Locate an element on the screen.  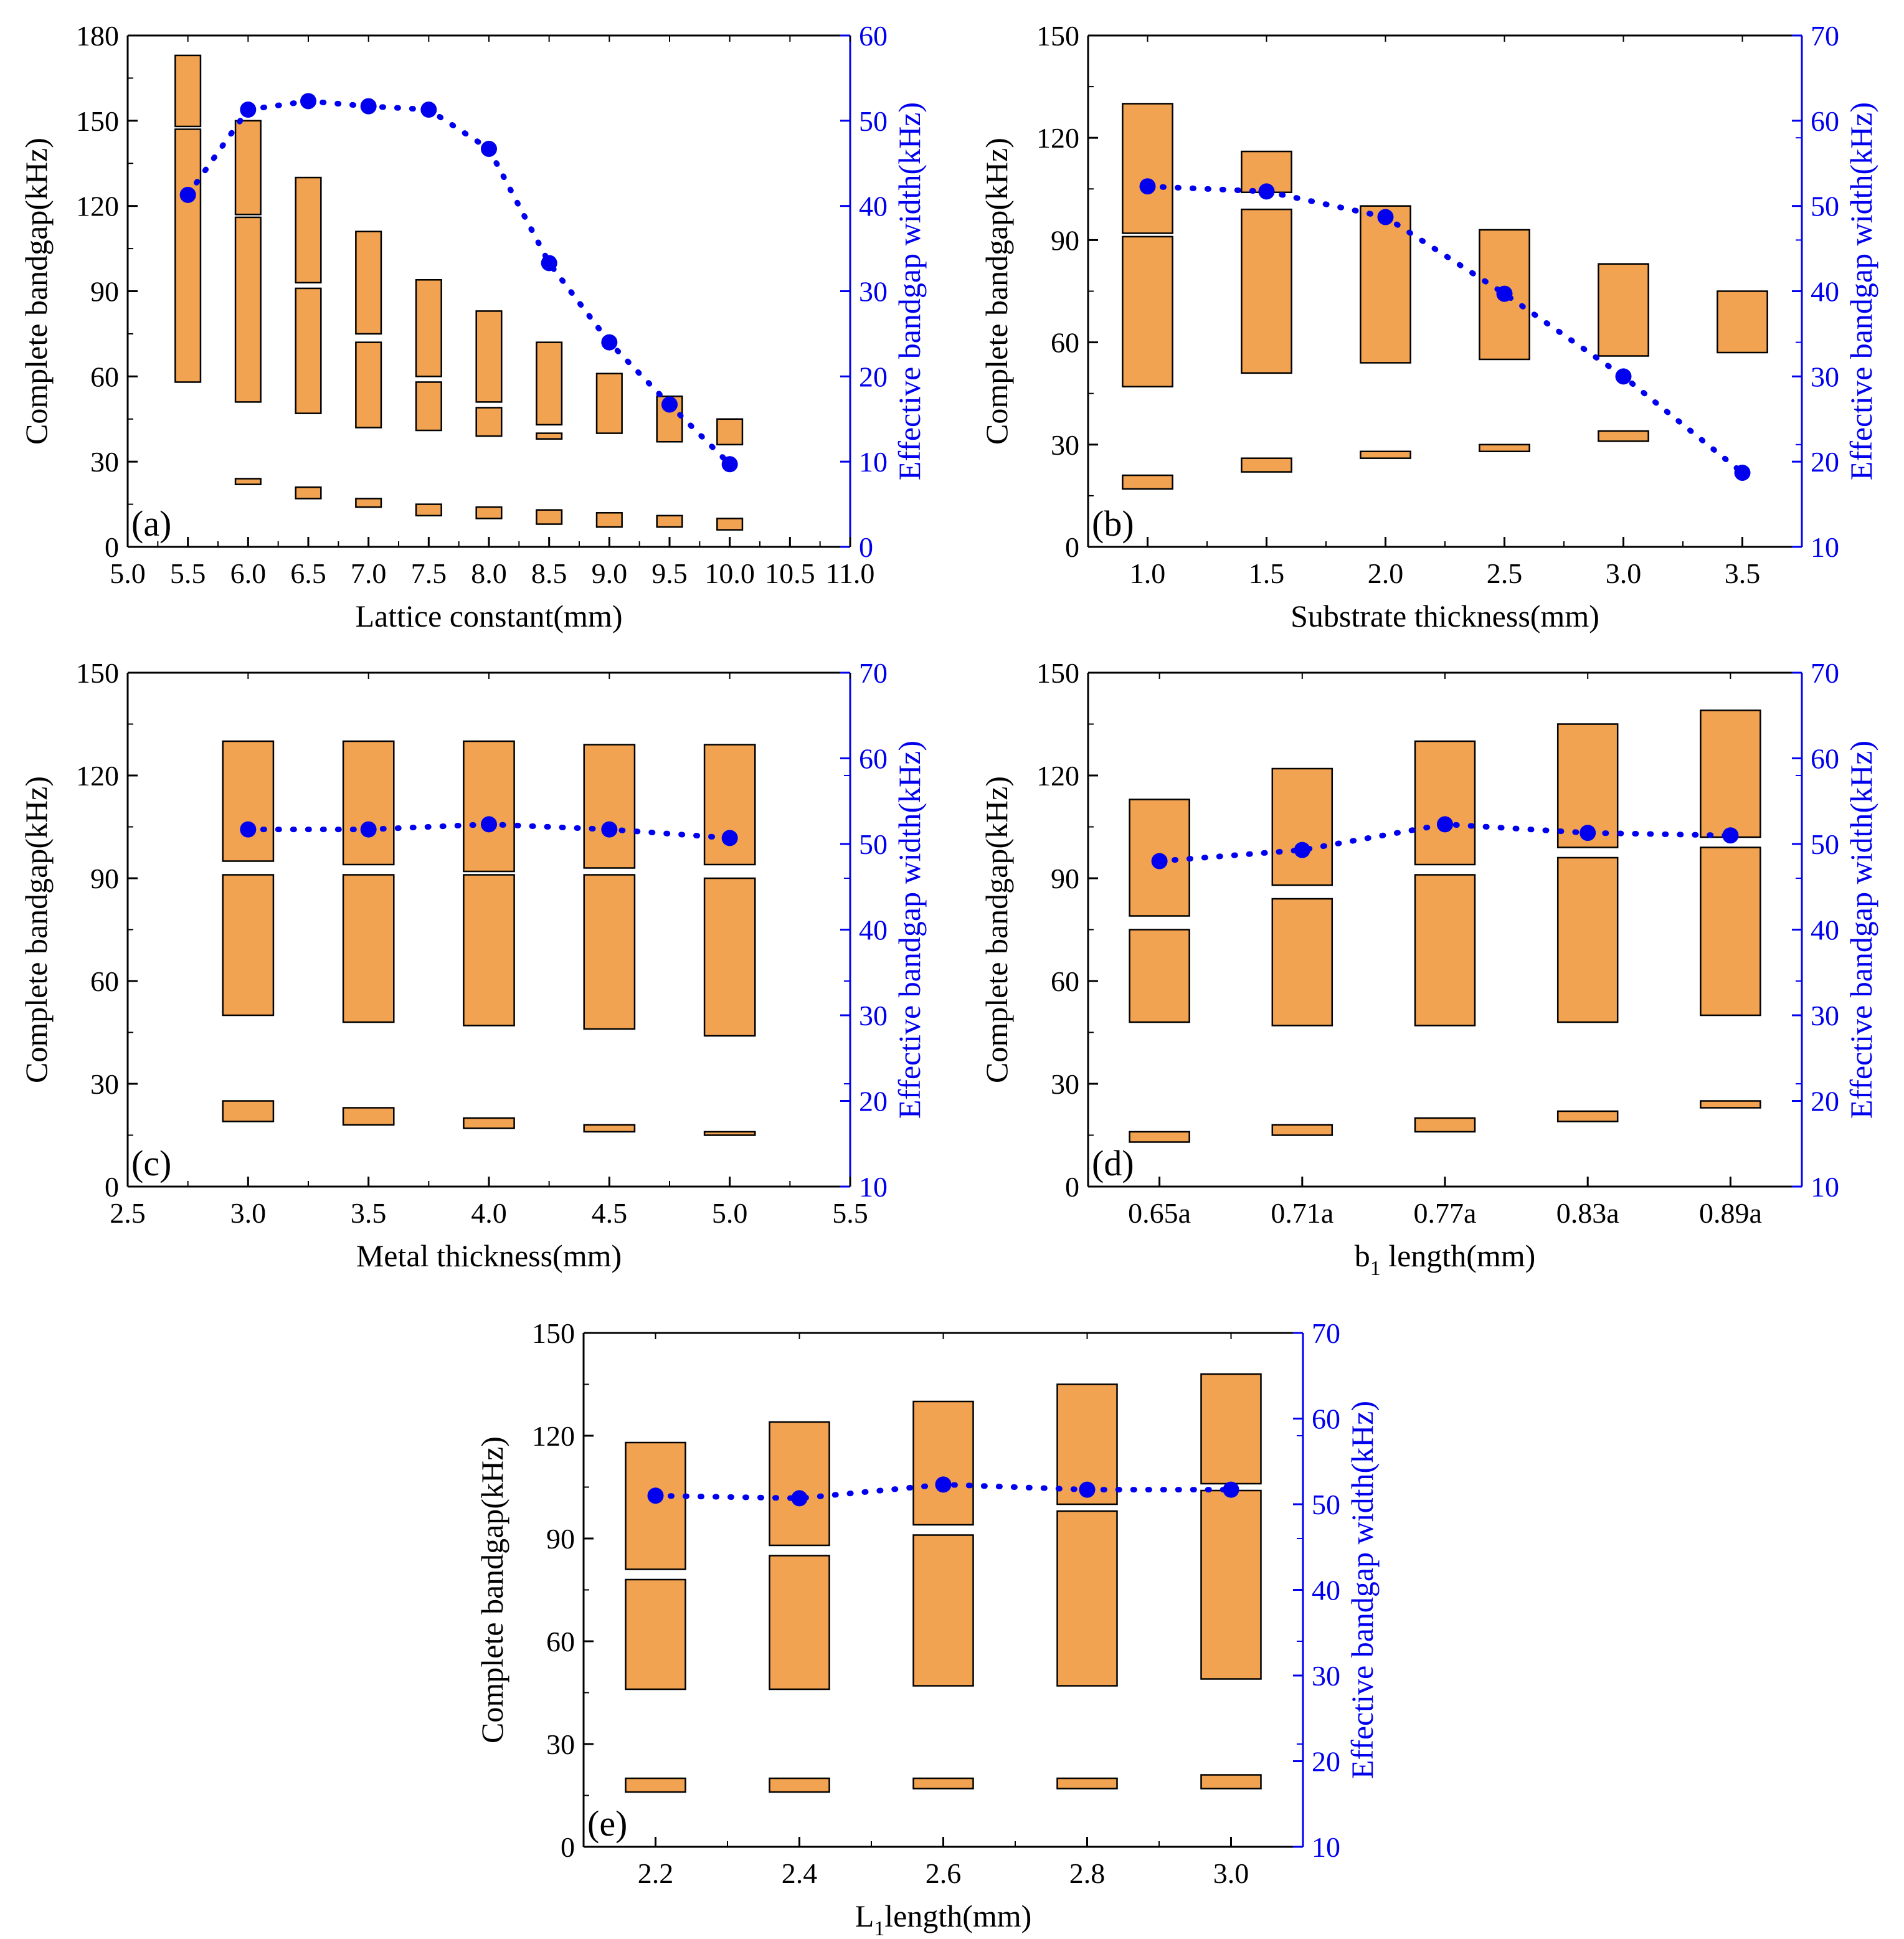
x-tick-label: 7.0 is located at coordinates (369, 573).